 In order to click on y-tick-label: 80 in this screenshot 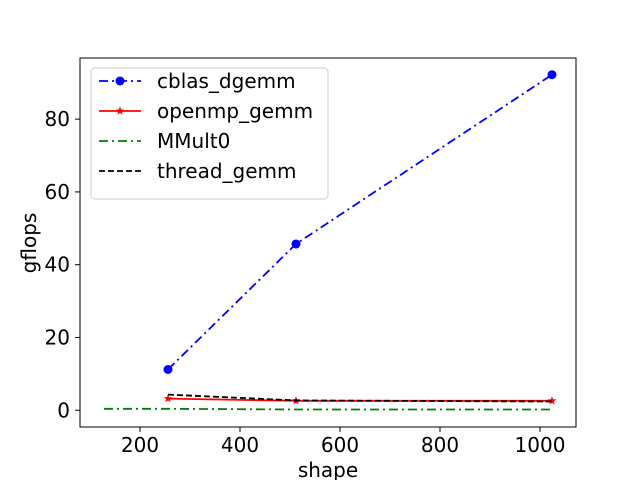, I will do `click(57, 119)`.